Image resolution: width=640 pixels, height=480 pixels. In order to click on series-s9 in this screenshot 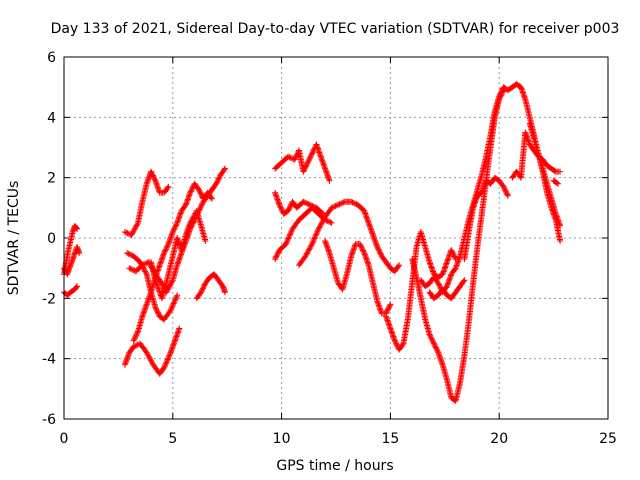, I will do `click(178, 254)`.